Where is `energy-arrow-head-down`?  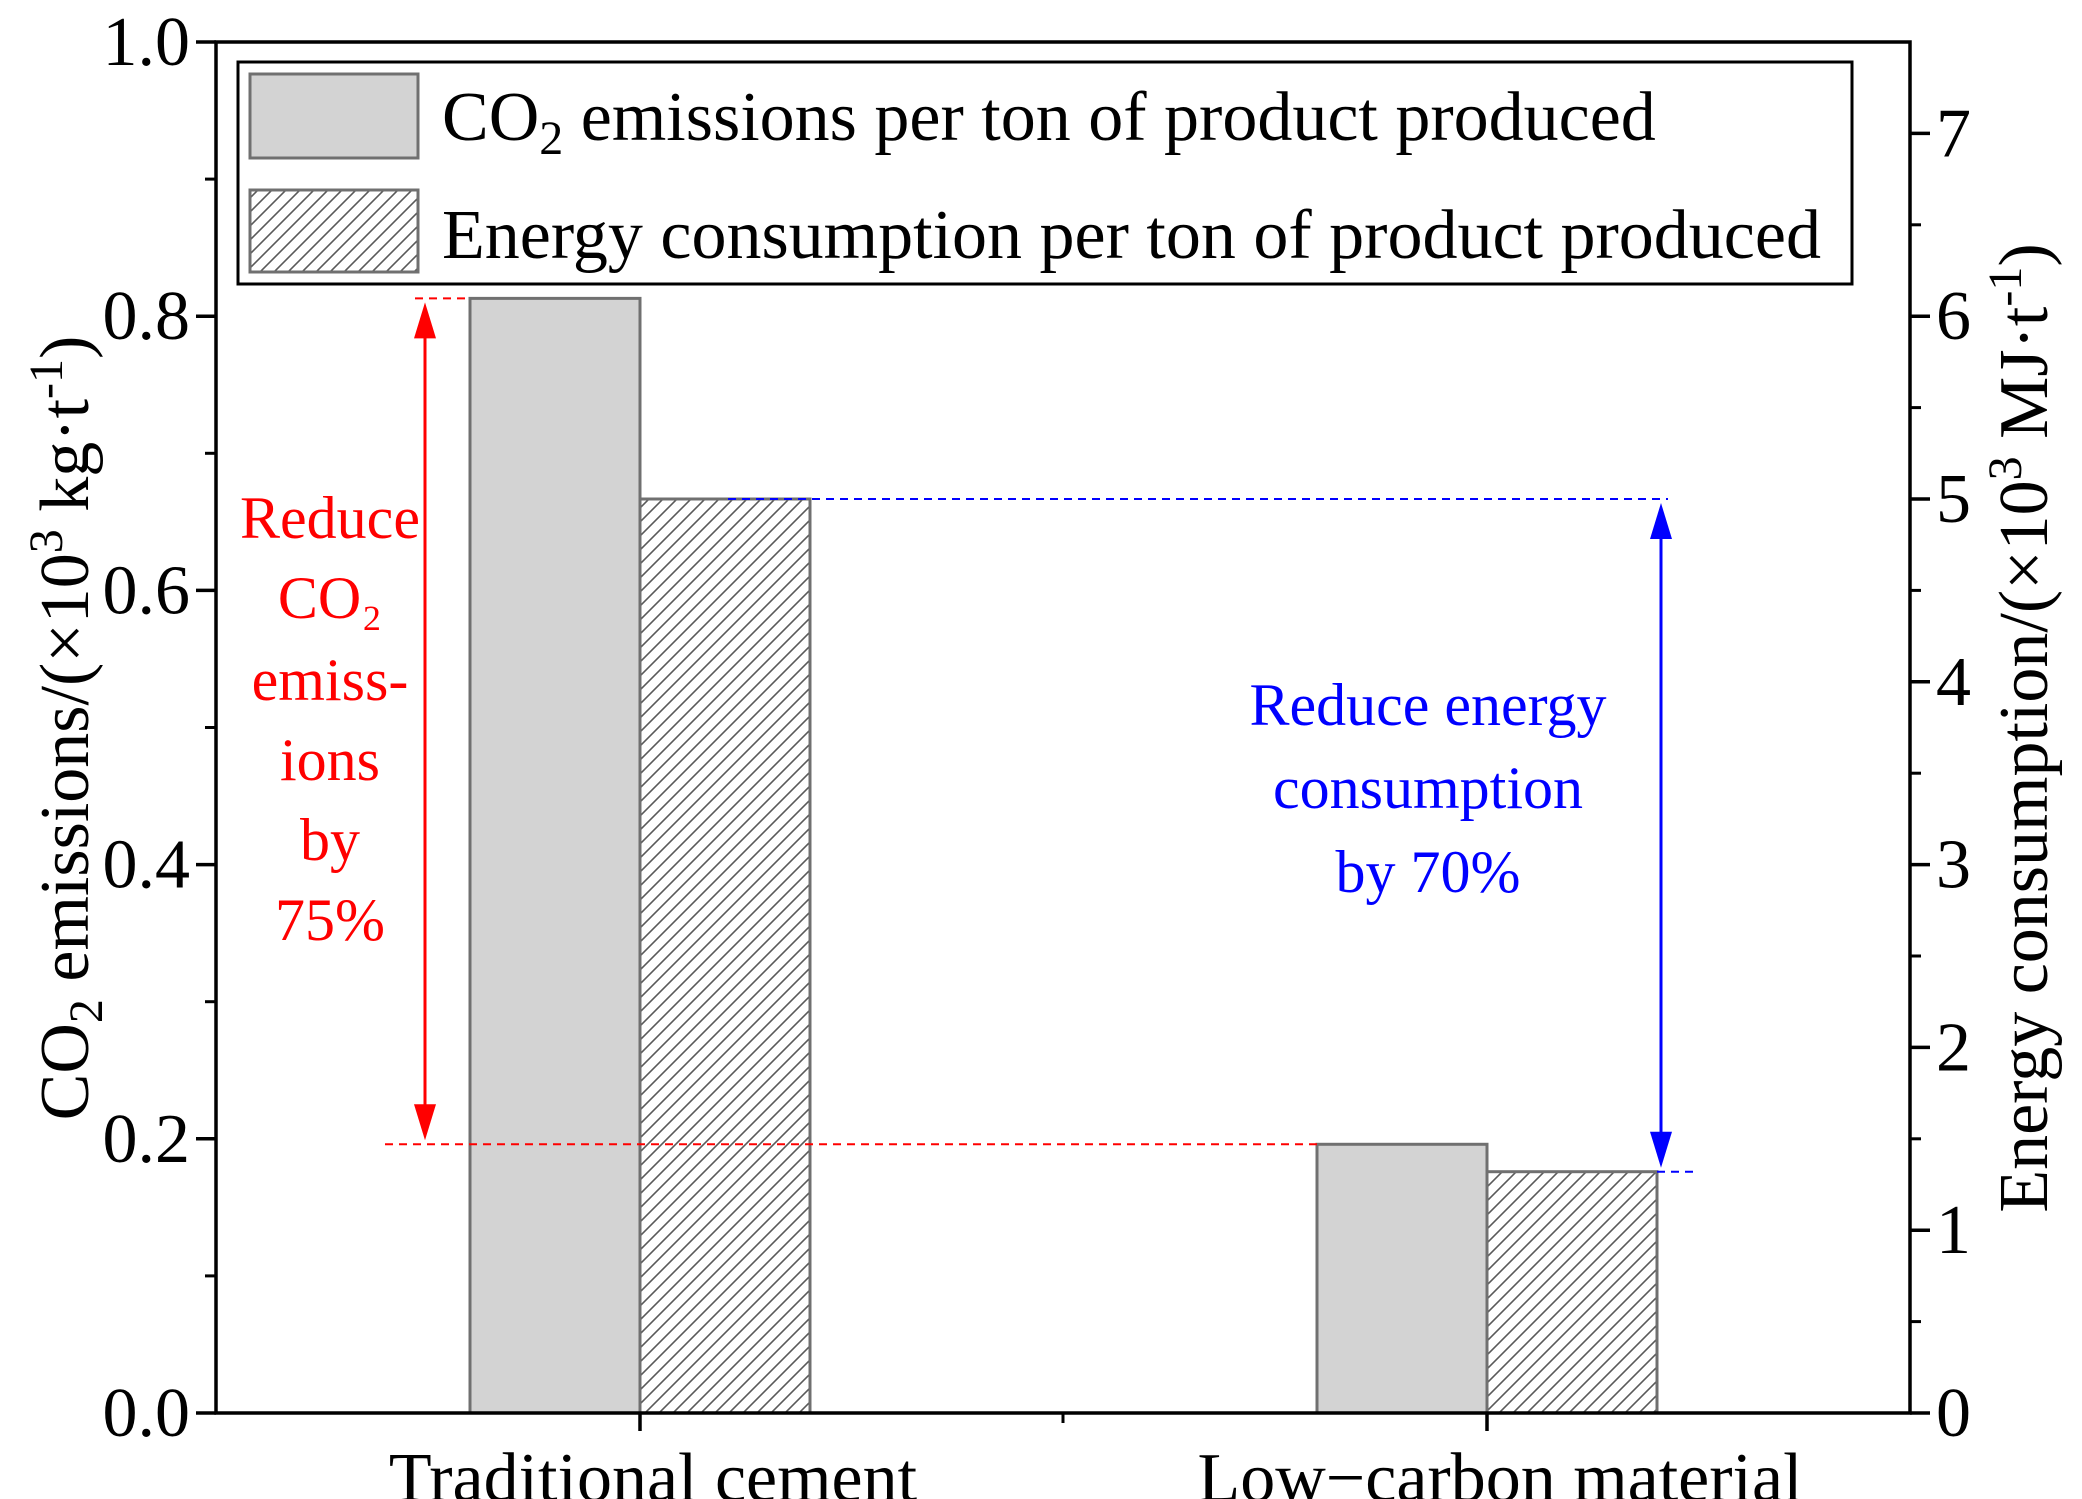 energy-arrow-head-down is located at coordinates (1661, 1149).